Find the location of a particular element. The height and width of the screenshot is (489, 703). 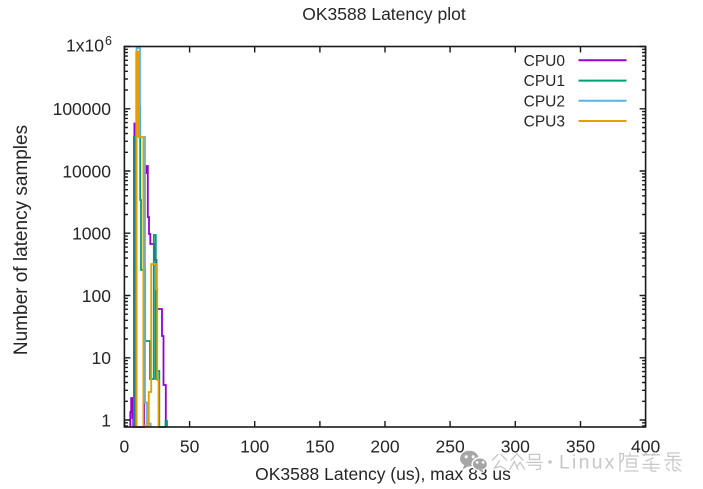

svg-text: 250 is located at coordinates (449, 447).